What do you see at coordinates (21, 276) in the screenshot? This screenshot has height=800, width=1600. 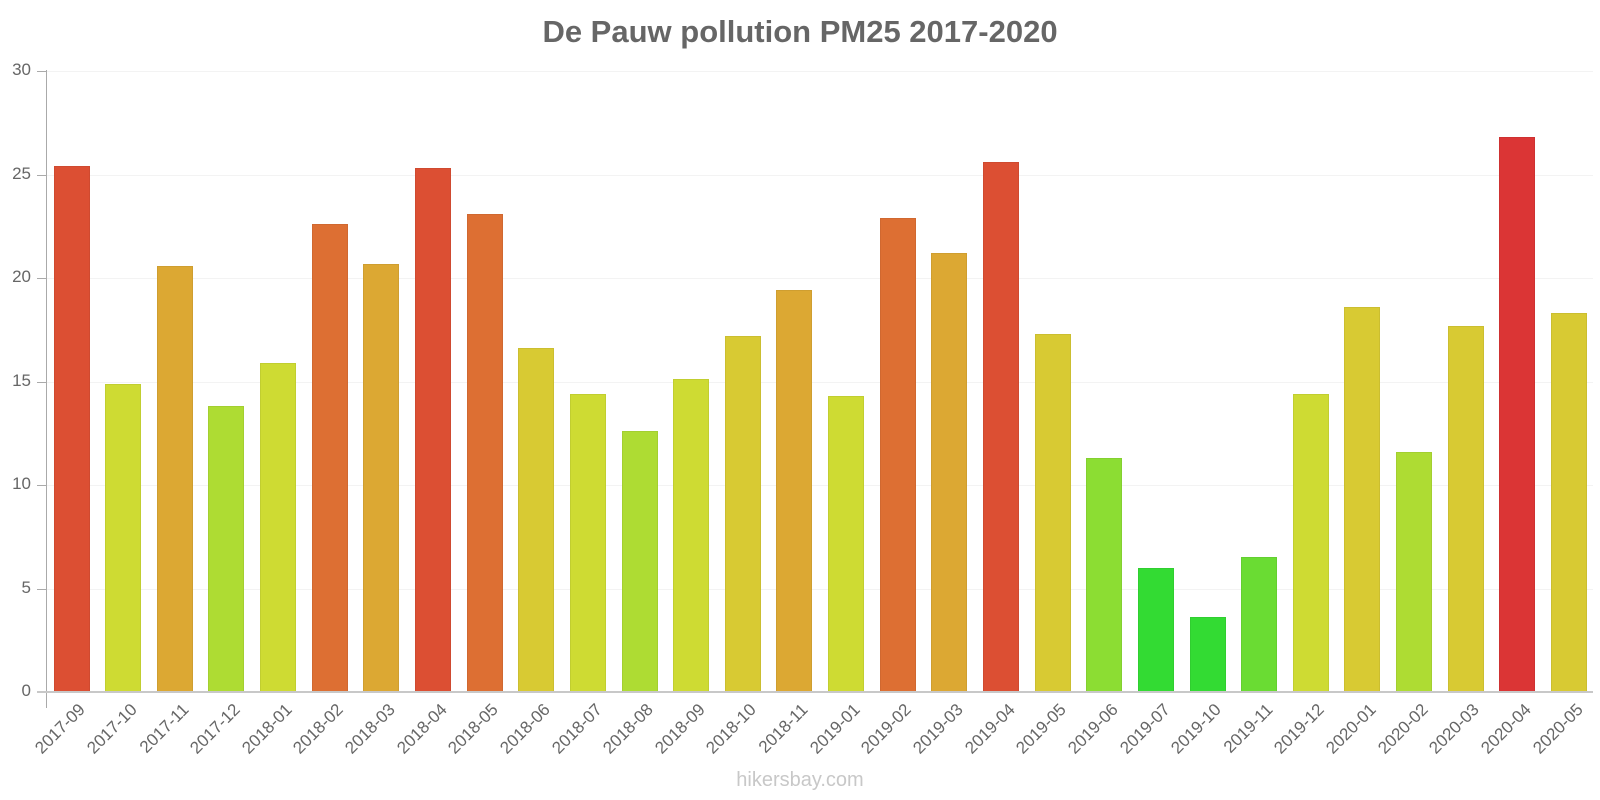 I see `y-tick-label: 20` at bounding box center [21, 276].